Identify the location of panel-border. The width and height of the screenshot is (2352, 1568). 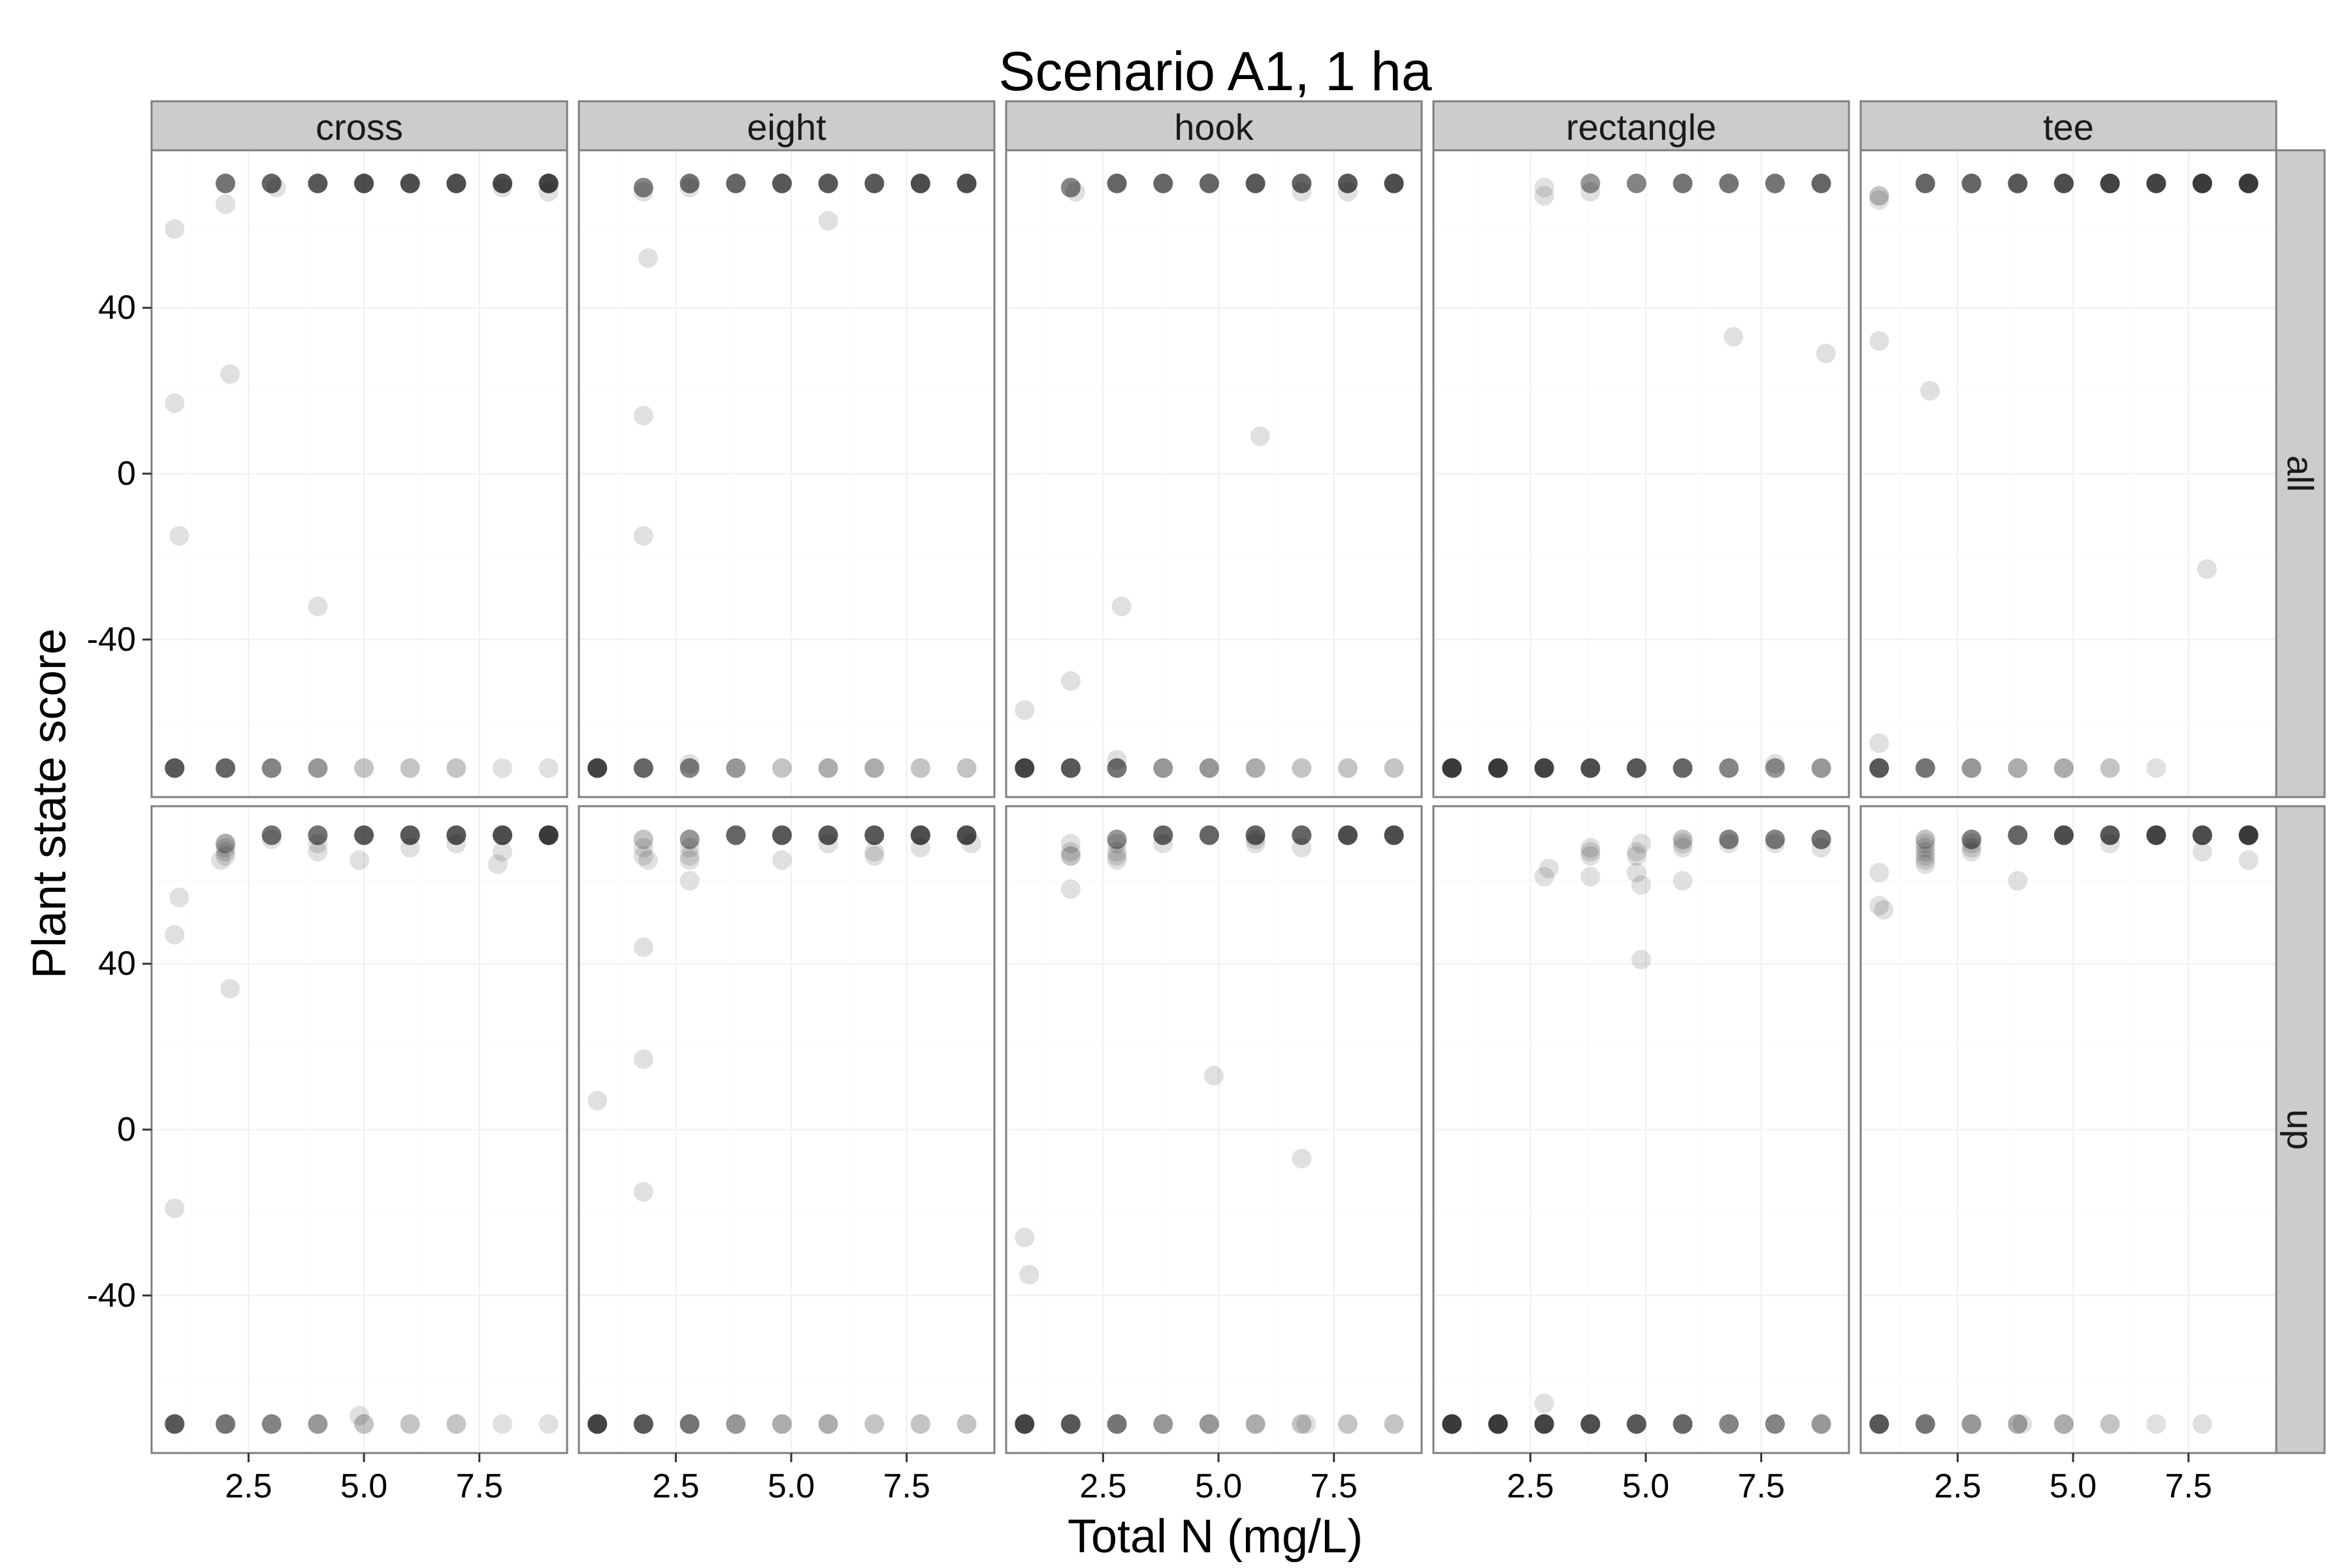
(1214, 1129).